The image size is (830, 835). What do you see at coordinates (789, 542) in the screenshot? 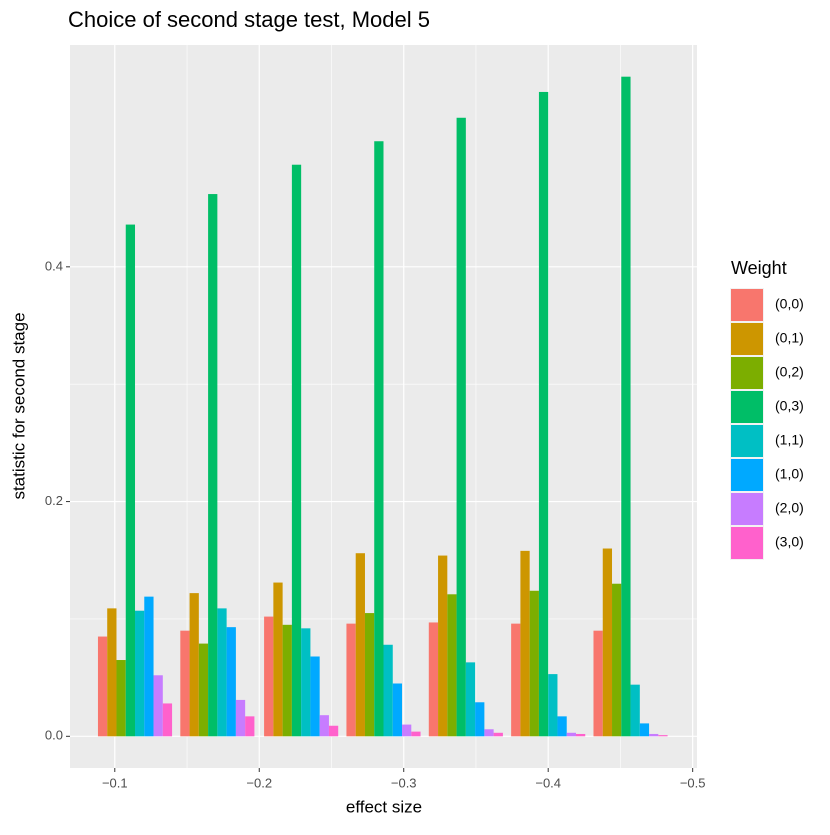
I see `legend-label: (3,0)` at bounding box center [789, 542].